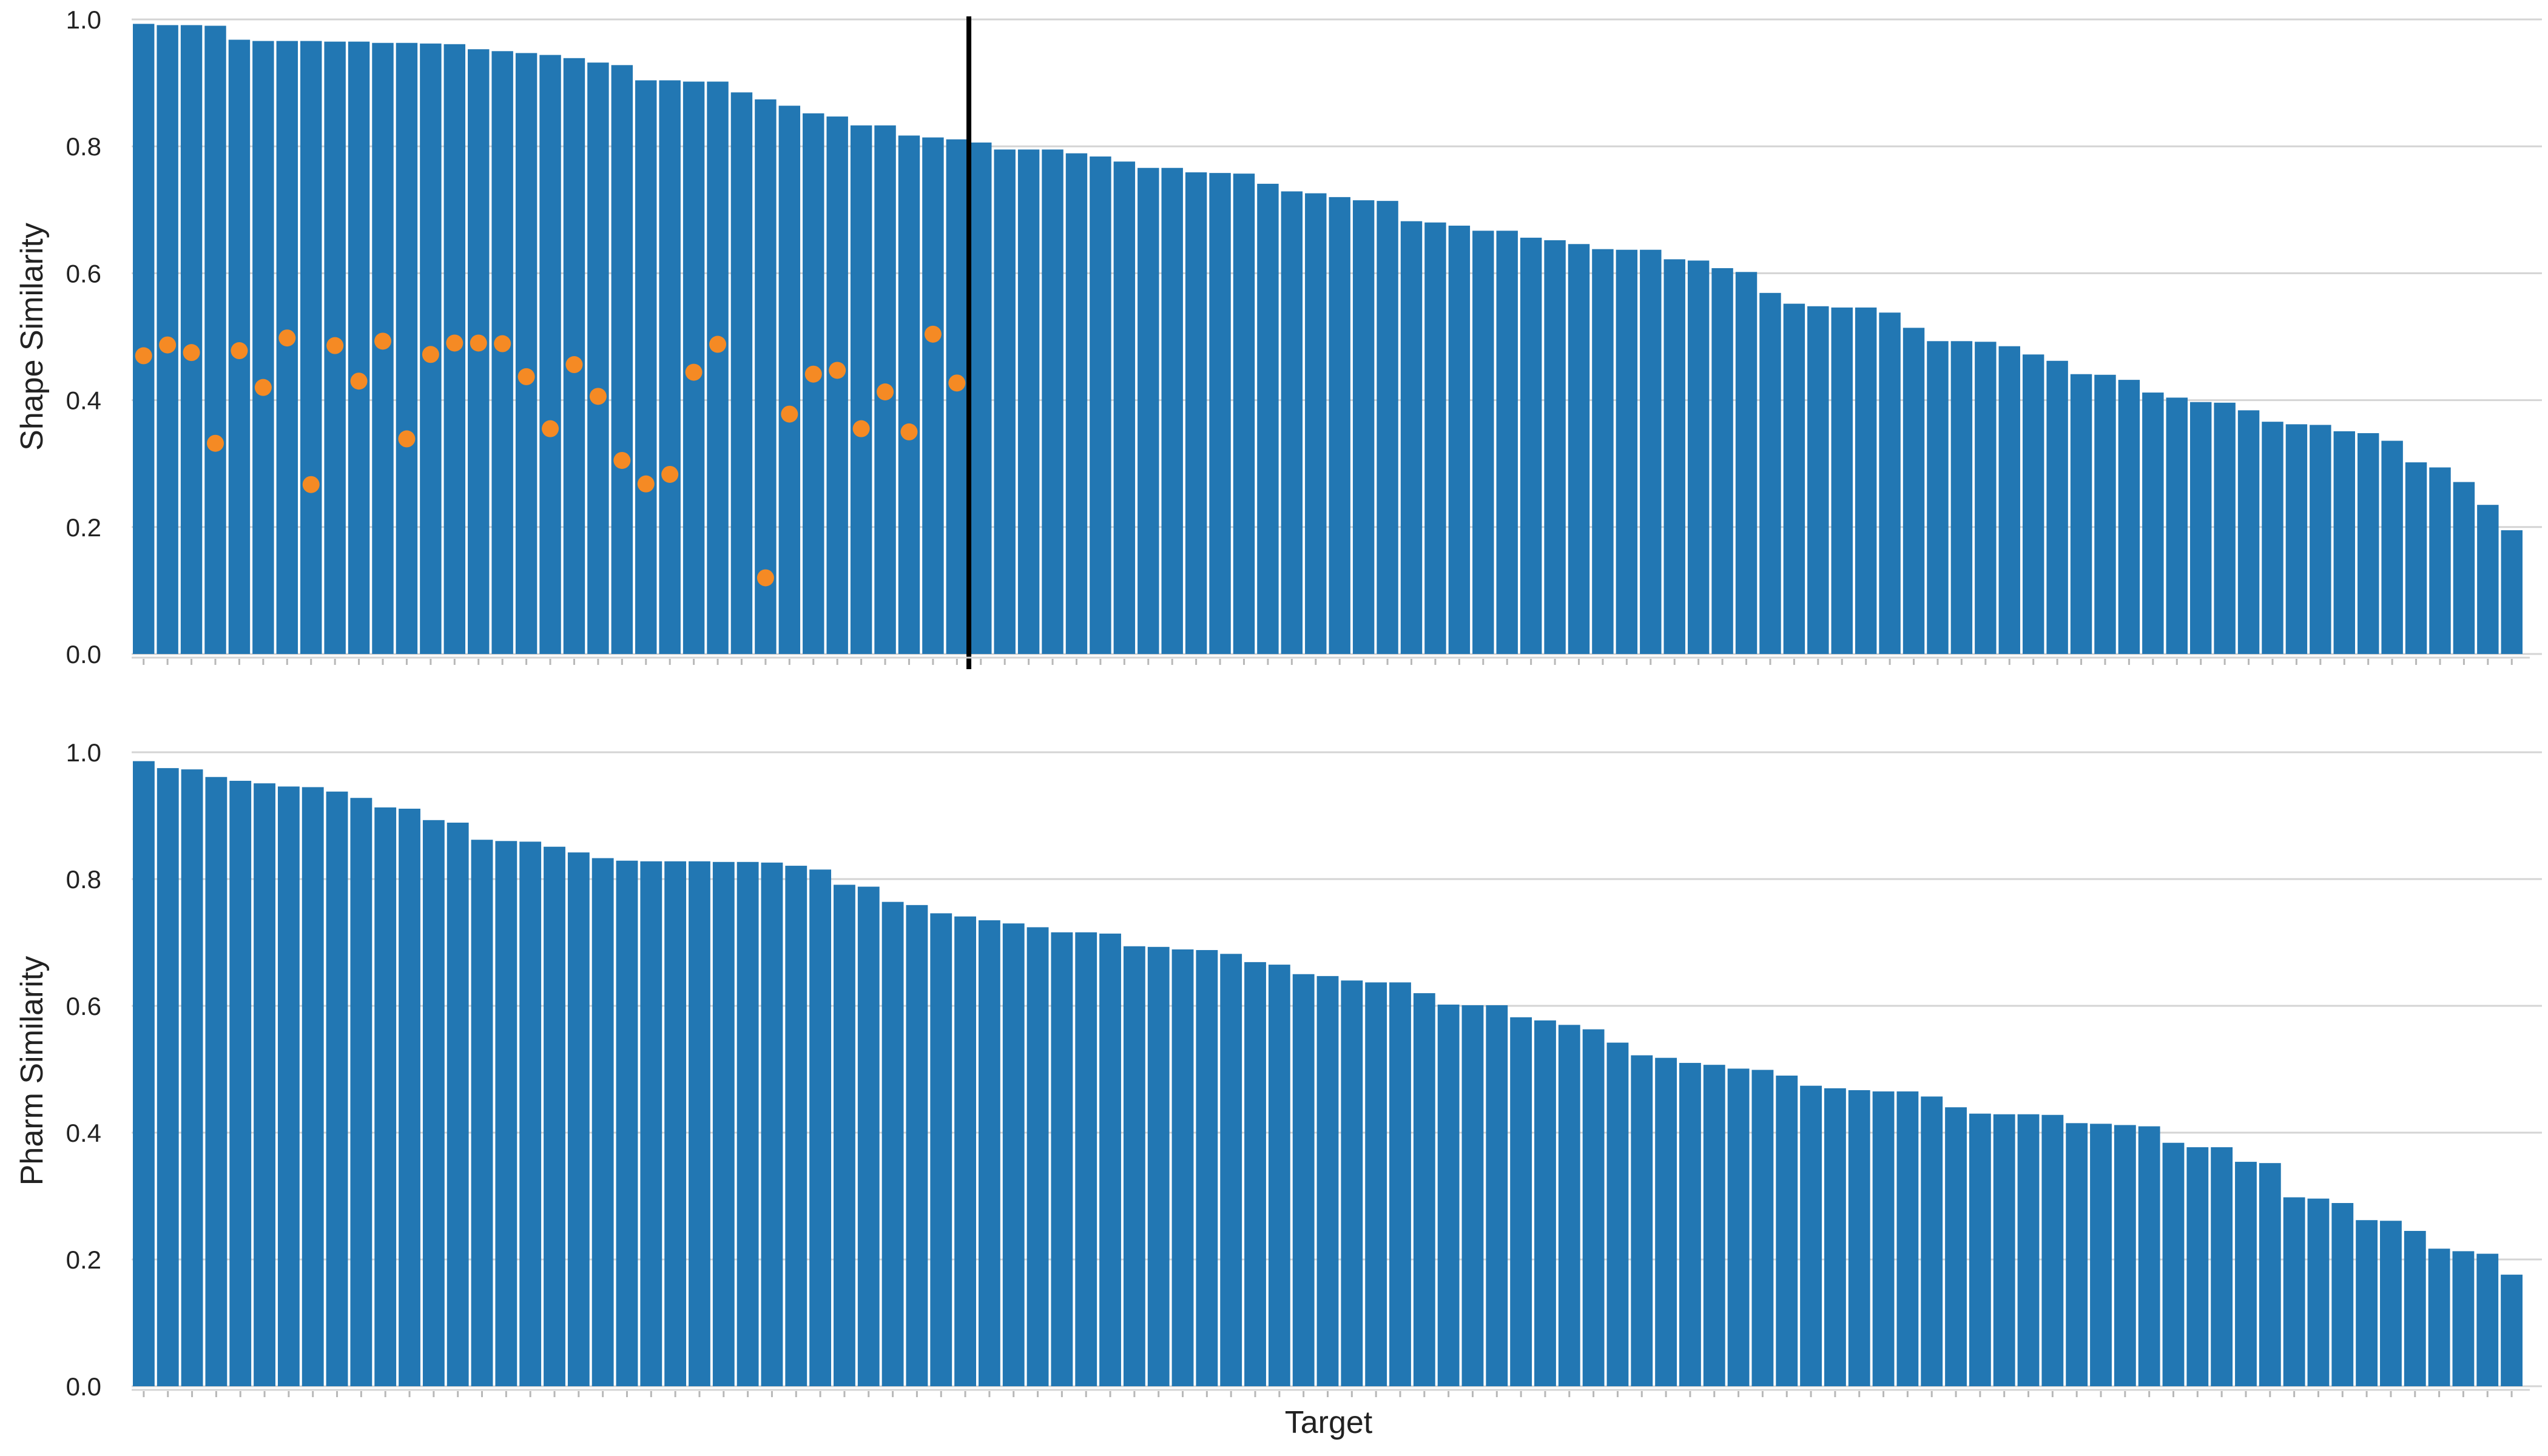 The height and width of the screenshot is (1456, 2548). What do you see at coordinates (83, 19) in the screenshot?
I see `y-tick-label: 1.0` at bounding box center [83, 19].